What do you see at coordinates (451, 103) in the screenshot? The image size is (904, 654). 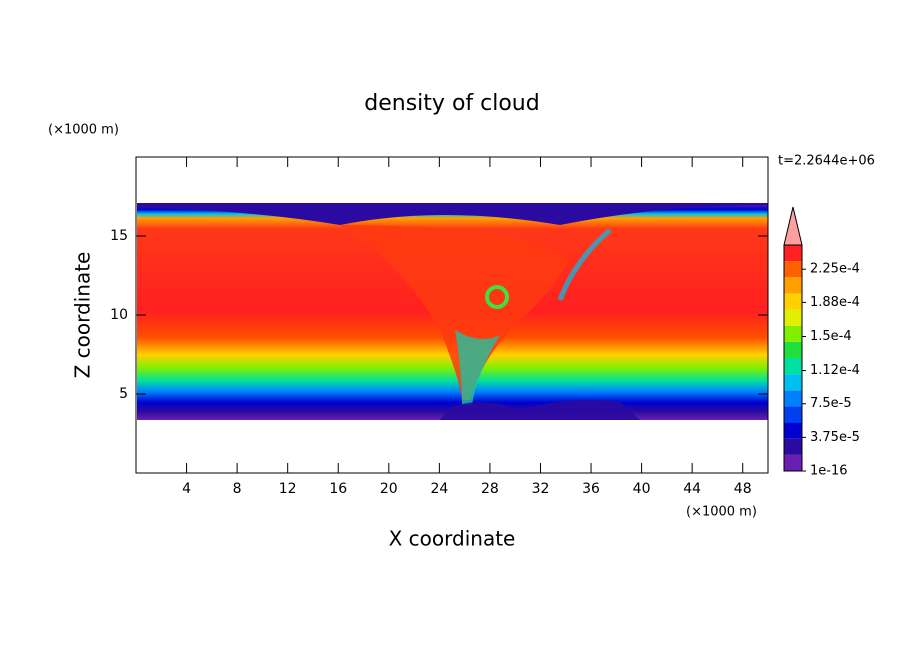 I see `chart-title: density of cloud` at bounding box center [451, 103].